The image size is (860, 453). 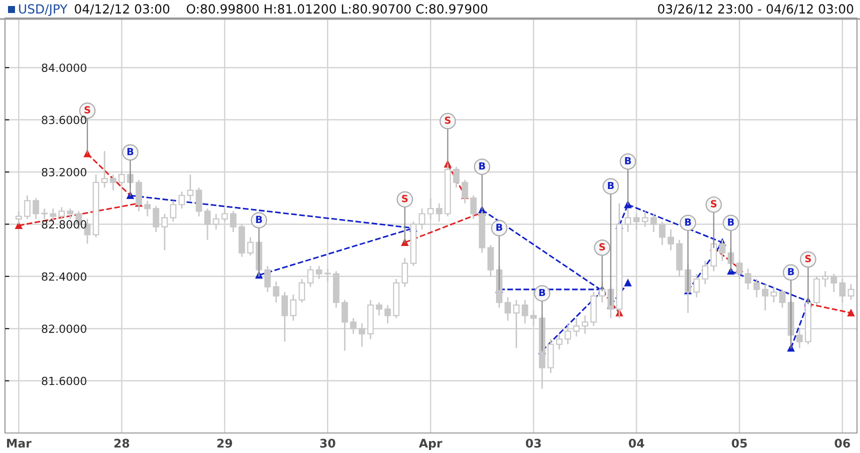 What do you see at coordinates (739, 443) in the screenshot?
I see `x-tick-label: 05` at bounding box center [739, 443].